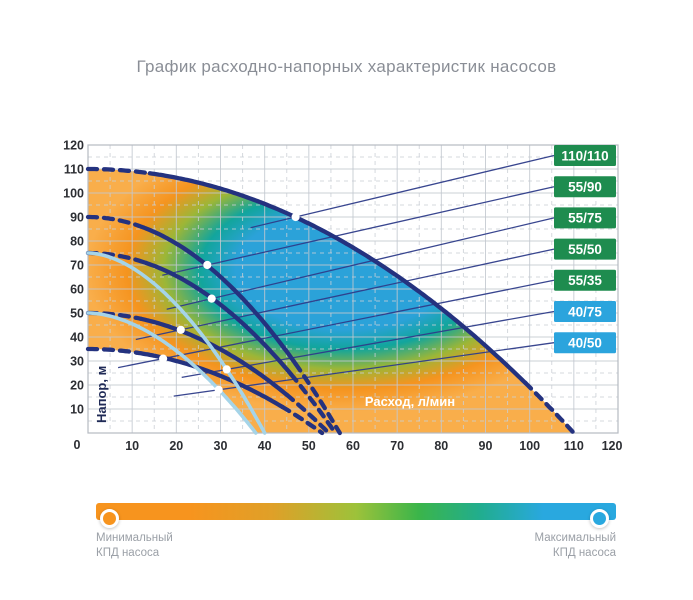 Image resolution: width=693 pixels, height=600 pixels. I want to click on x-tick-label: 70, so click(397, 446).